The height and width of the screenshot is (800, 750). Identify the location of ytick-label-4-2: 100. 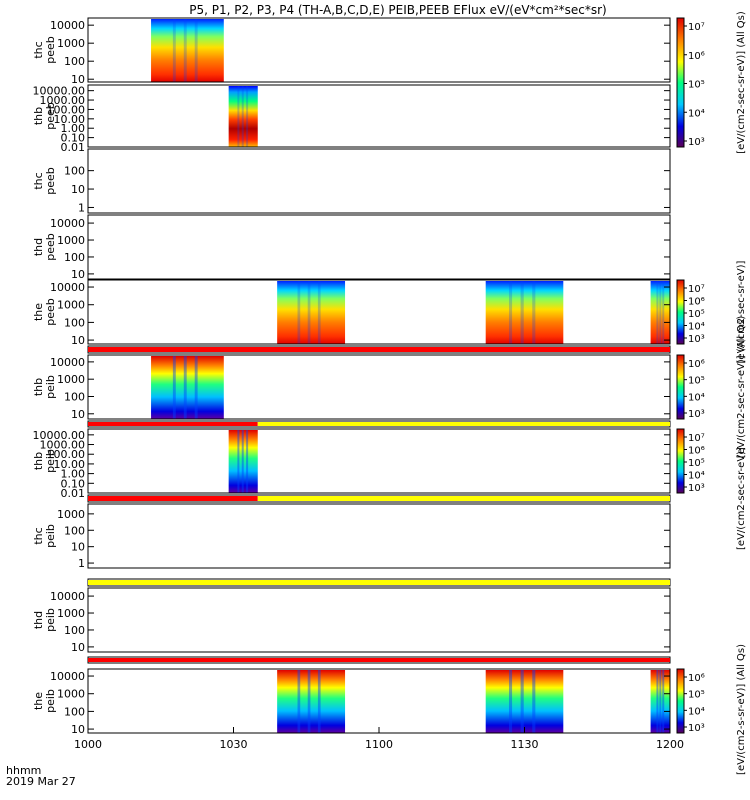
(74, 322).